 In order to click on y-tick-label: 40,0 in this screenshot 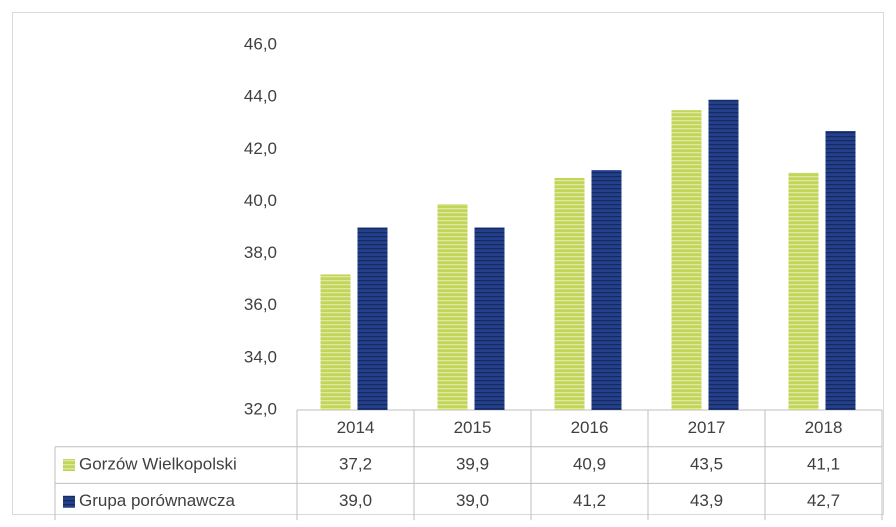, I will do `click(260, 200)`.